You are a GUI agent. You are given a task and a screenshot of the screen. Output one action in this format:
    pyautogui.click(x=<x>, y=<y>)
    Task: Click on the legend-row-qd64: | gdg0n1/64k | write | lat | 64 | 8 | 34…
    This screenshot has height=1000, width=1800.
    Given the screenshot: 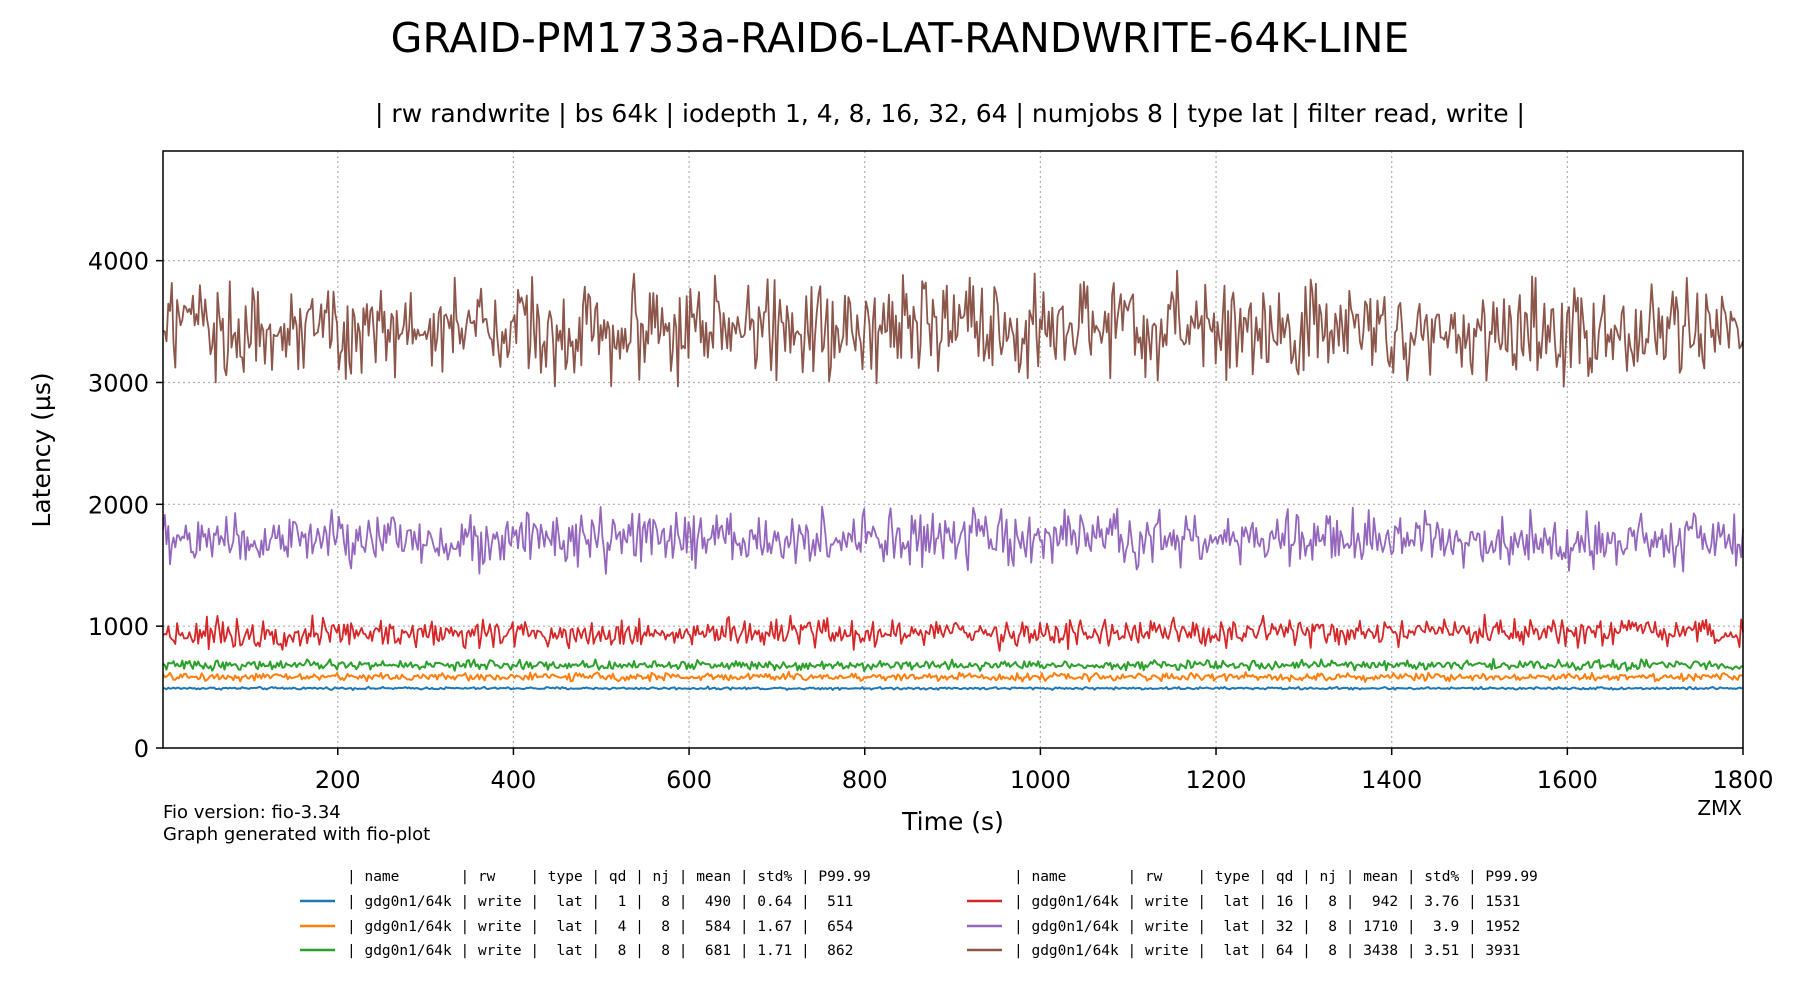 What is the action you would take?
    pyautogui.click(x=1267, y=951)
    